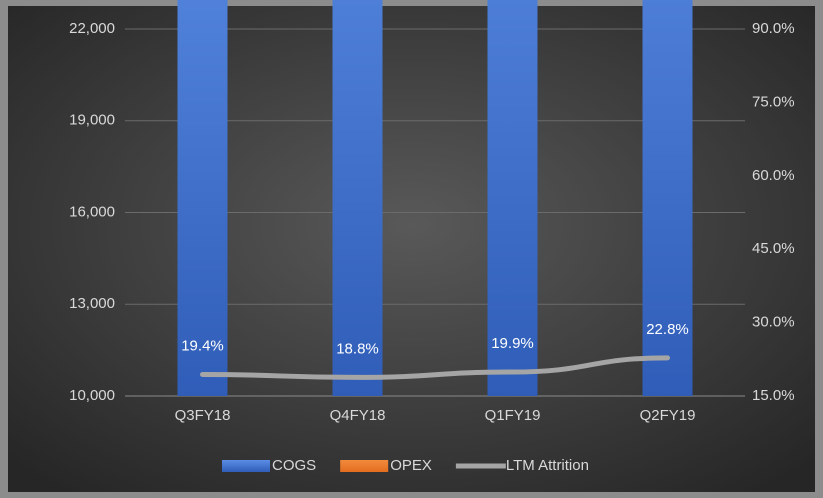  I want to click on line-label: 19.9%, so click(512, 343).